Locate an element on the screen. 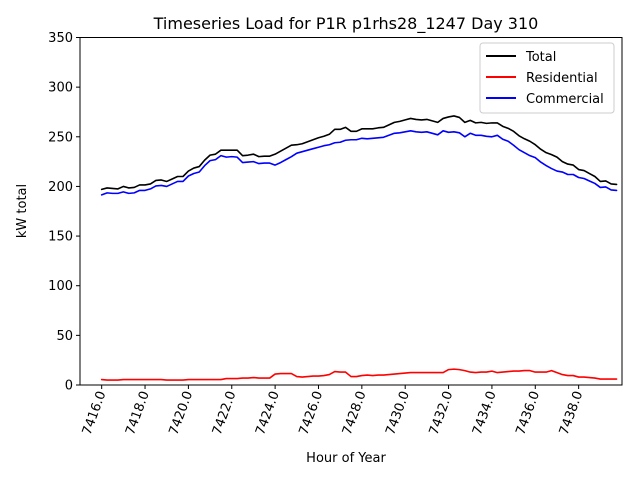 The height and width of the screenshot is (480, 640). legend-label-total: Total is located at coordinates (540, 57).